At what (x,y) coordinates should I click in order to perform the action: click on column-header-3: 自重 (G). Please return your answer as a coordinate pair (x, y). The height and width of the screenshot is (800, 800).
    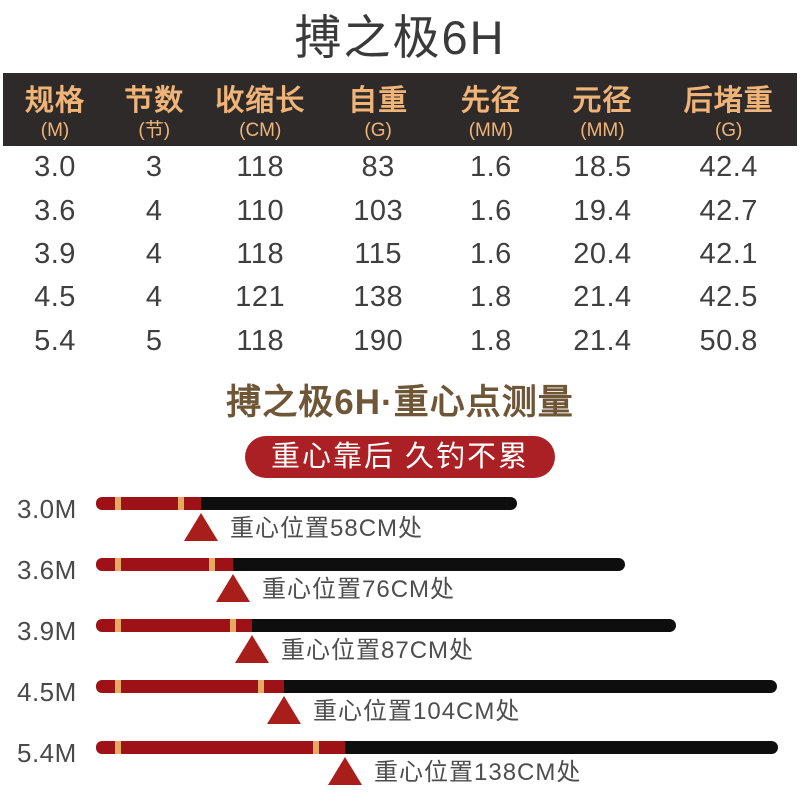
    Looking at the image, I should click on (378, 113).